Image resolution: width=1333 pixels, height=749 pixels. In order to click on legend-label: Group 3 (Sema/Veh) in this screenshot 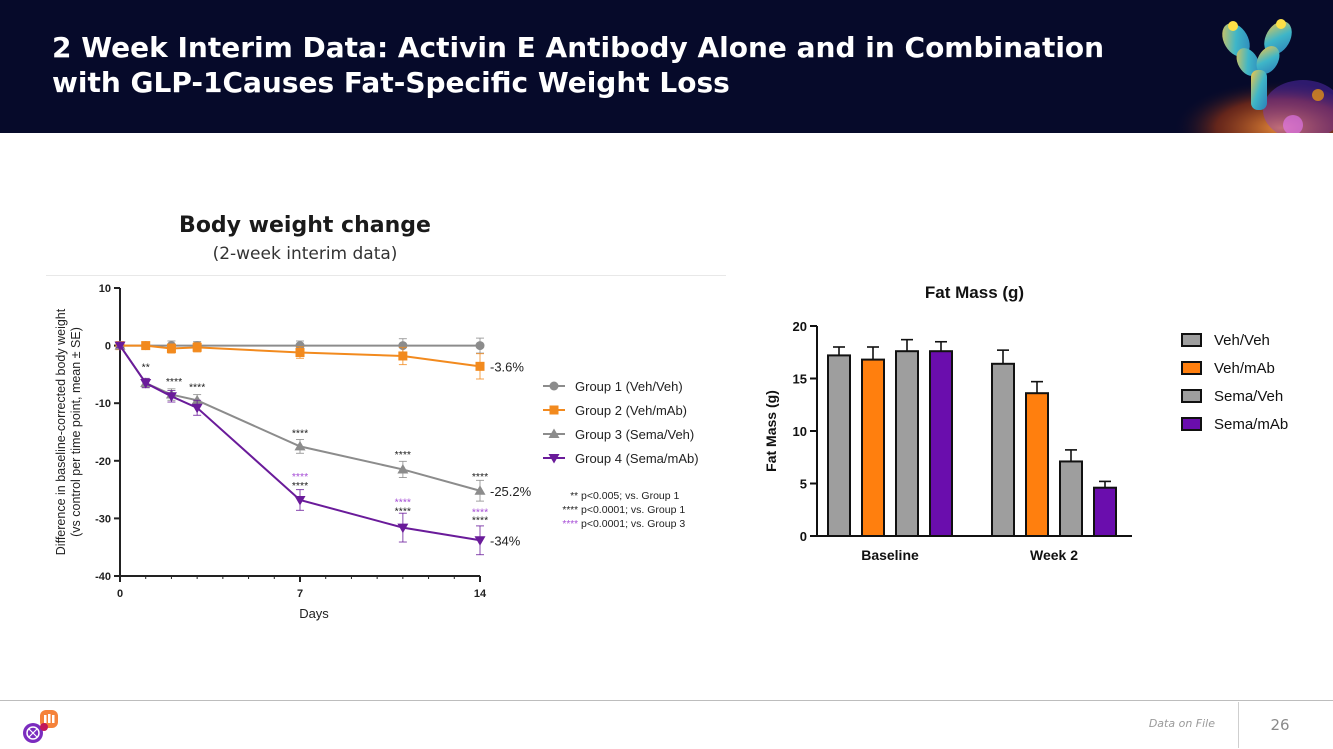, I will do `click(634, 434)`.